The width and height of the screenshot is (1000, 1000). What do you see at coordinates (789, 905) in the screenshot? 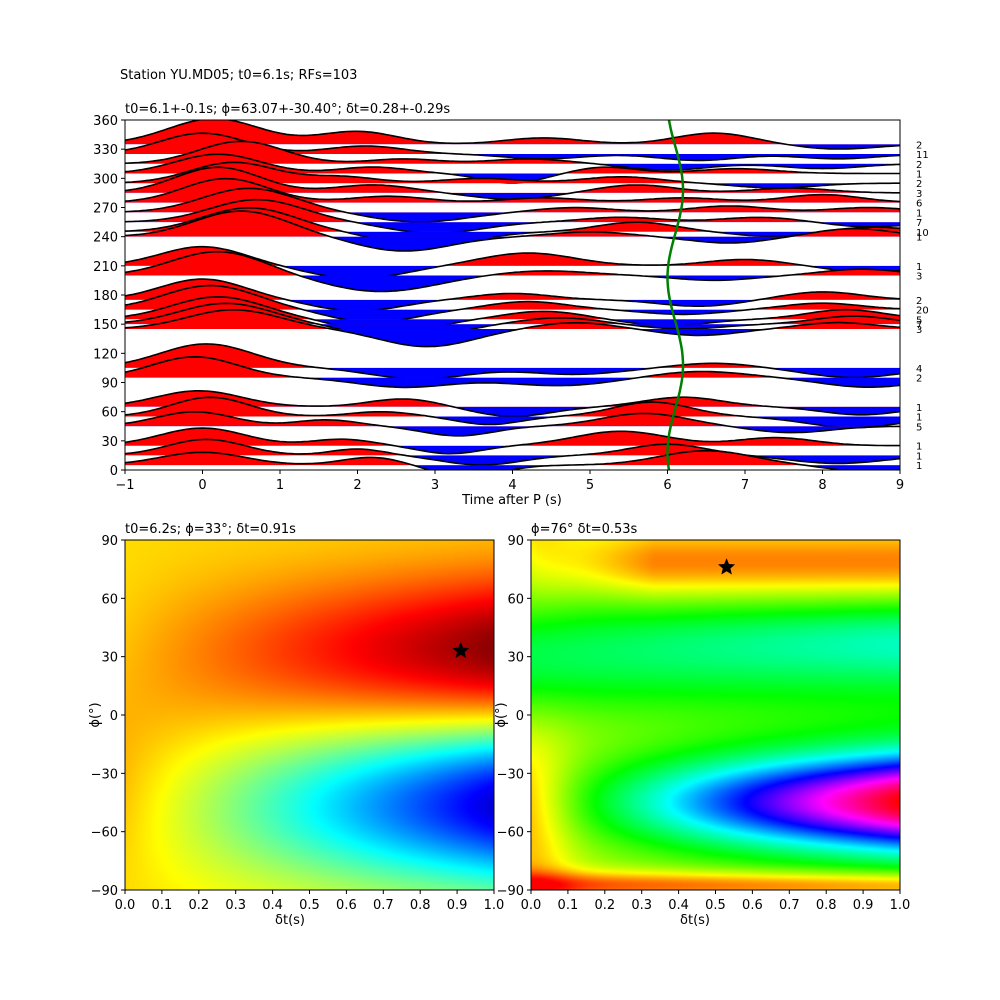
I see `x-tick-label: 0.7` at bounding box center [789, 905].